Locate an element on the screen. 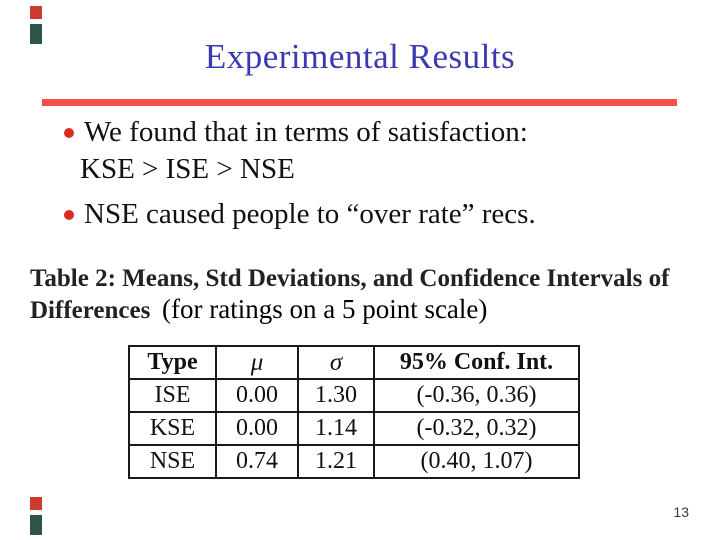 This screenshot has height=540, width=720. table-caption-scale-note: (for ratings on a 5 point scale) is located at coordinates (325, 309).